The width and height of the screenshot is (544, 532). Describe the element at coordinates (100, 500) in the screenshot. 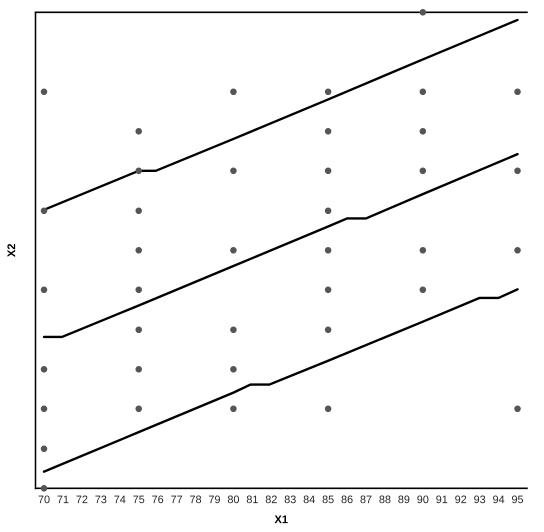

I see `x-tick-label: 73` at that location.